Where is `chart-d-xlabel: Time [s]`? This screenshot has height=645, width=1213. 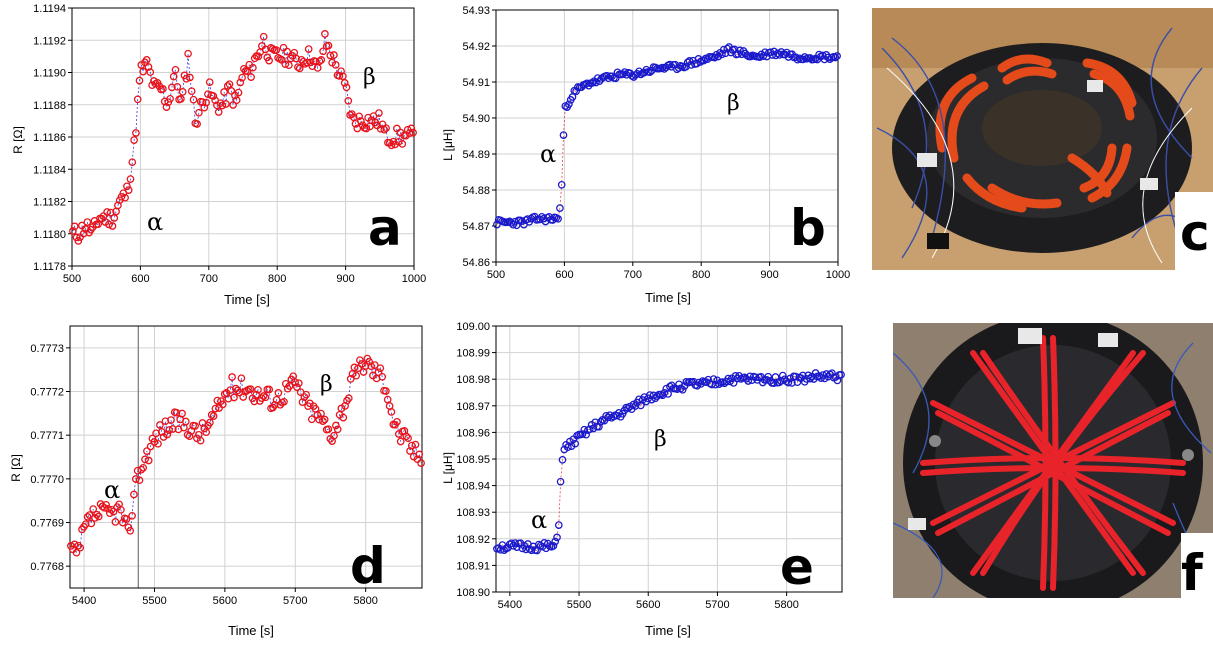 chart-d-xlabel: Time [s] is located at coordinates (251, 630).